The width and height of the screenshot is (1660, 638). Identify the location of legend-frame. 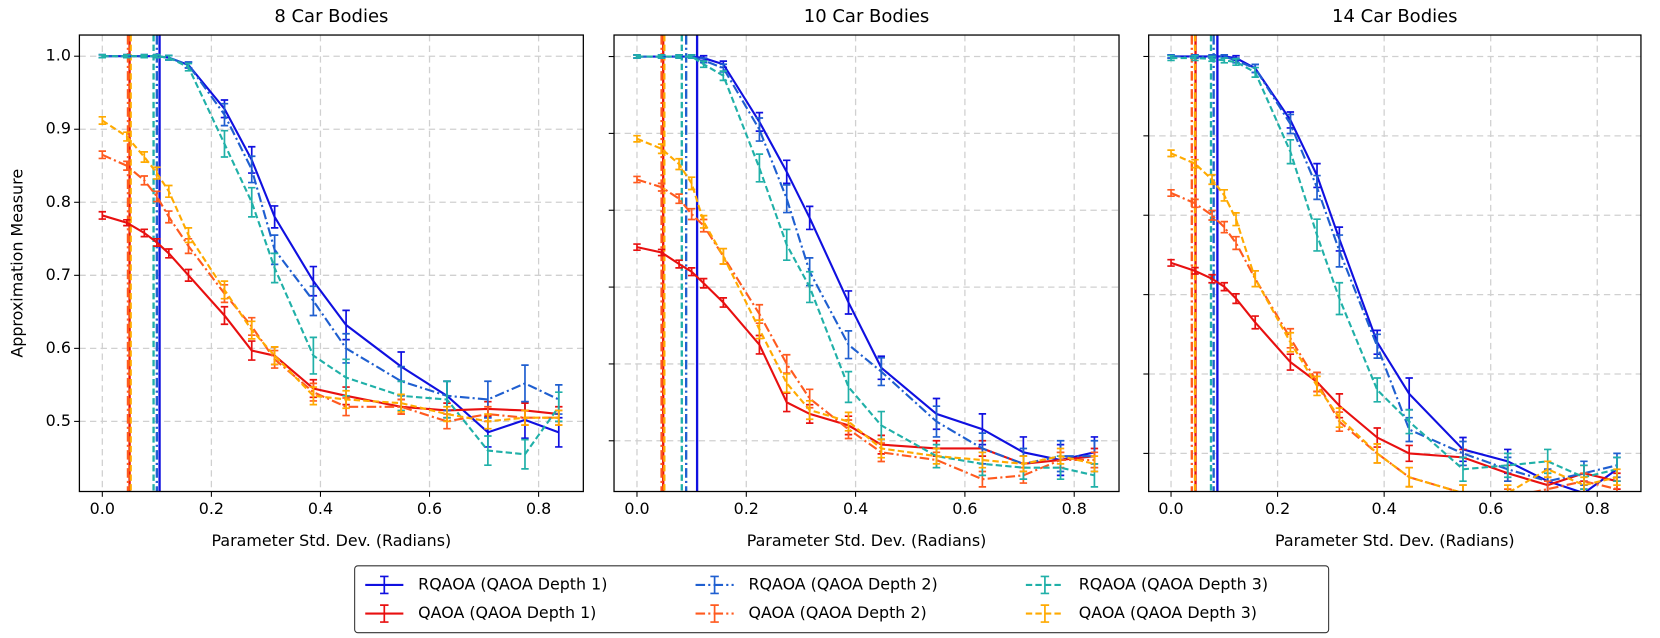
(842, 599).